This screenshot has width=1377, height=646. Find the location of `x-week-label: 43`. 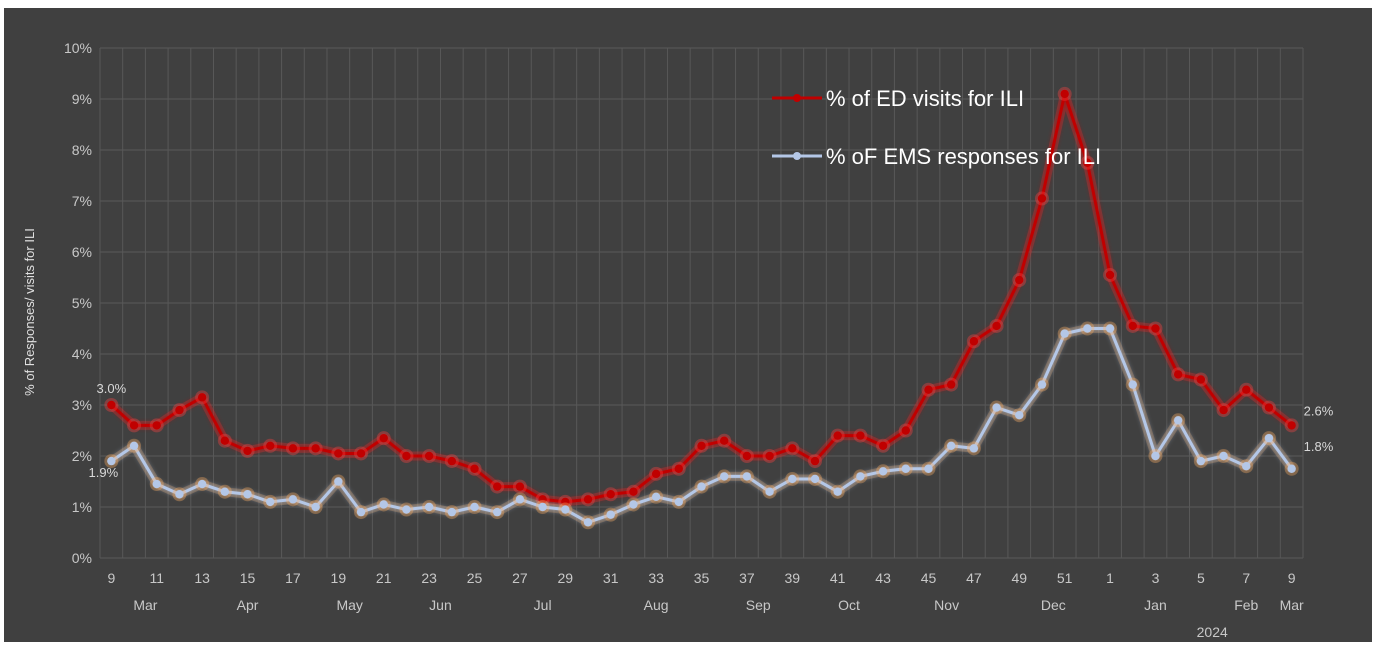

x-week-label: 43 is located at coordinates (883, 578).